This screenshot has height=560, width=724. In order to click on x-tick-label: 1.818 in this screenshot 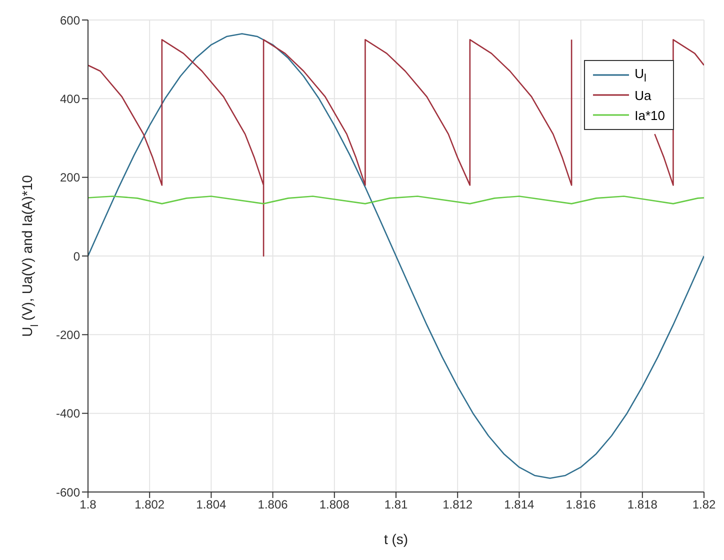, I will do `click(642, 505)`.